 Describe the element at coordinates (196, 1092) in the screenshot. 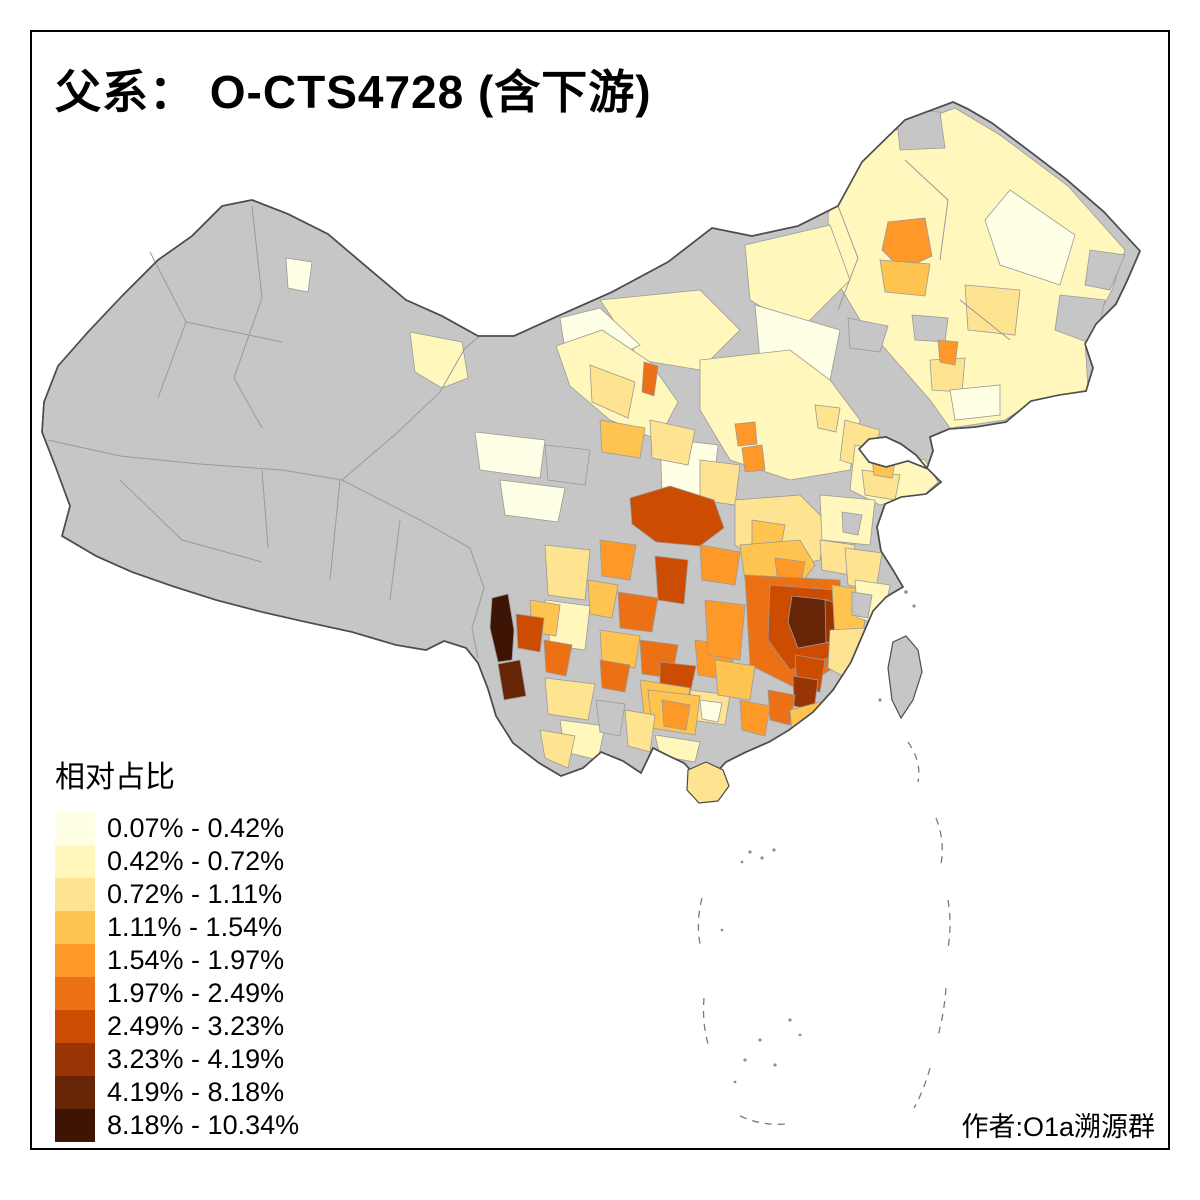

I see `legend-label: 4.19% - 8.18%` at that location.